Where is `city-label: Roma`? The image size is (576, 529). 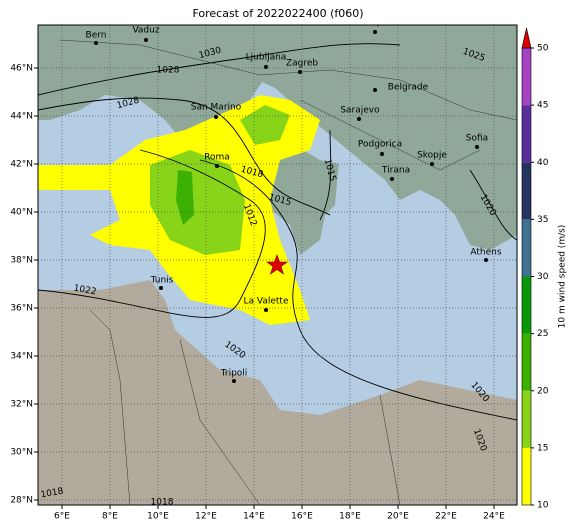
city-label: Roma is located at coordinates (217, 158).